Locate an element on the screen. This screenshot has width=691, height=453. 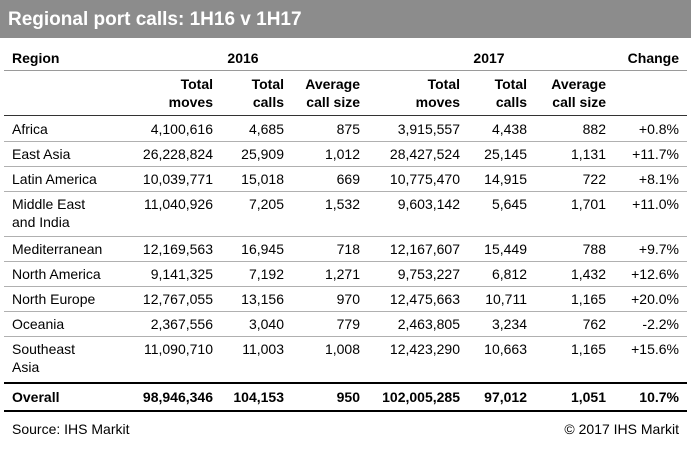
cell-value: 875 is located at coordinates (348, 129).